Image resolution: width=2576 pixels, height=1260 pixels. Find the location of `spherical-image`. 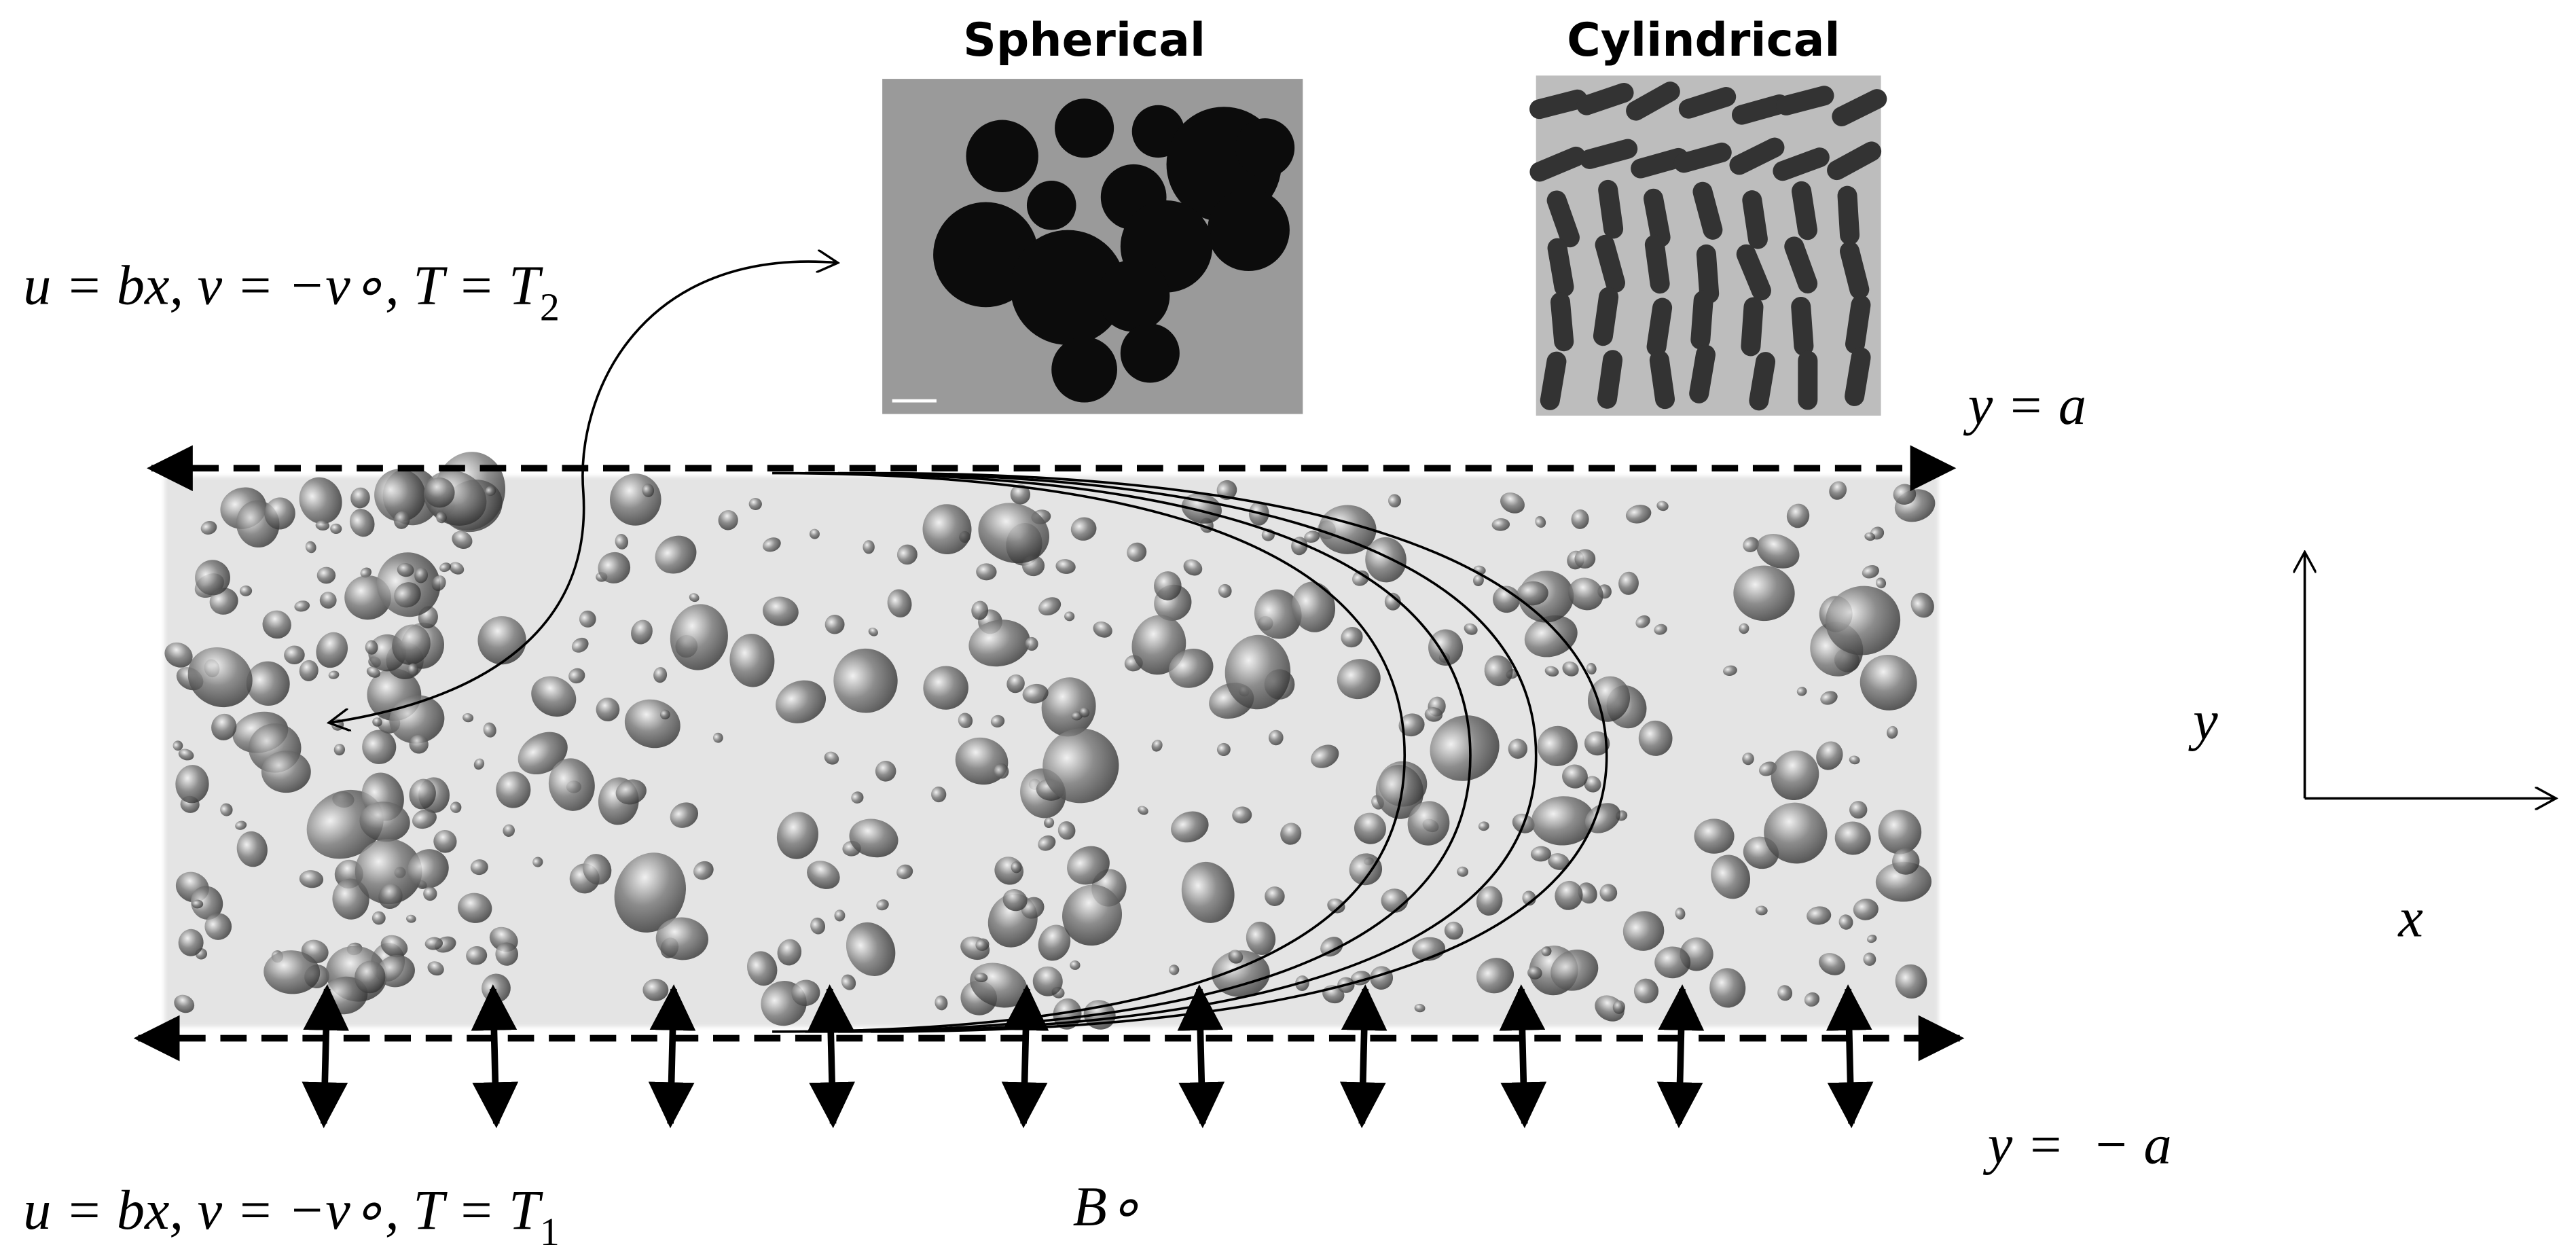

spherical-image is located at coordinates (1092, 247).